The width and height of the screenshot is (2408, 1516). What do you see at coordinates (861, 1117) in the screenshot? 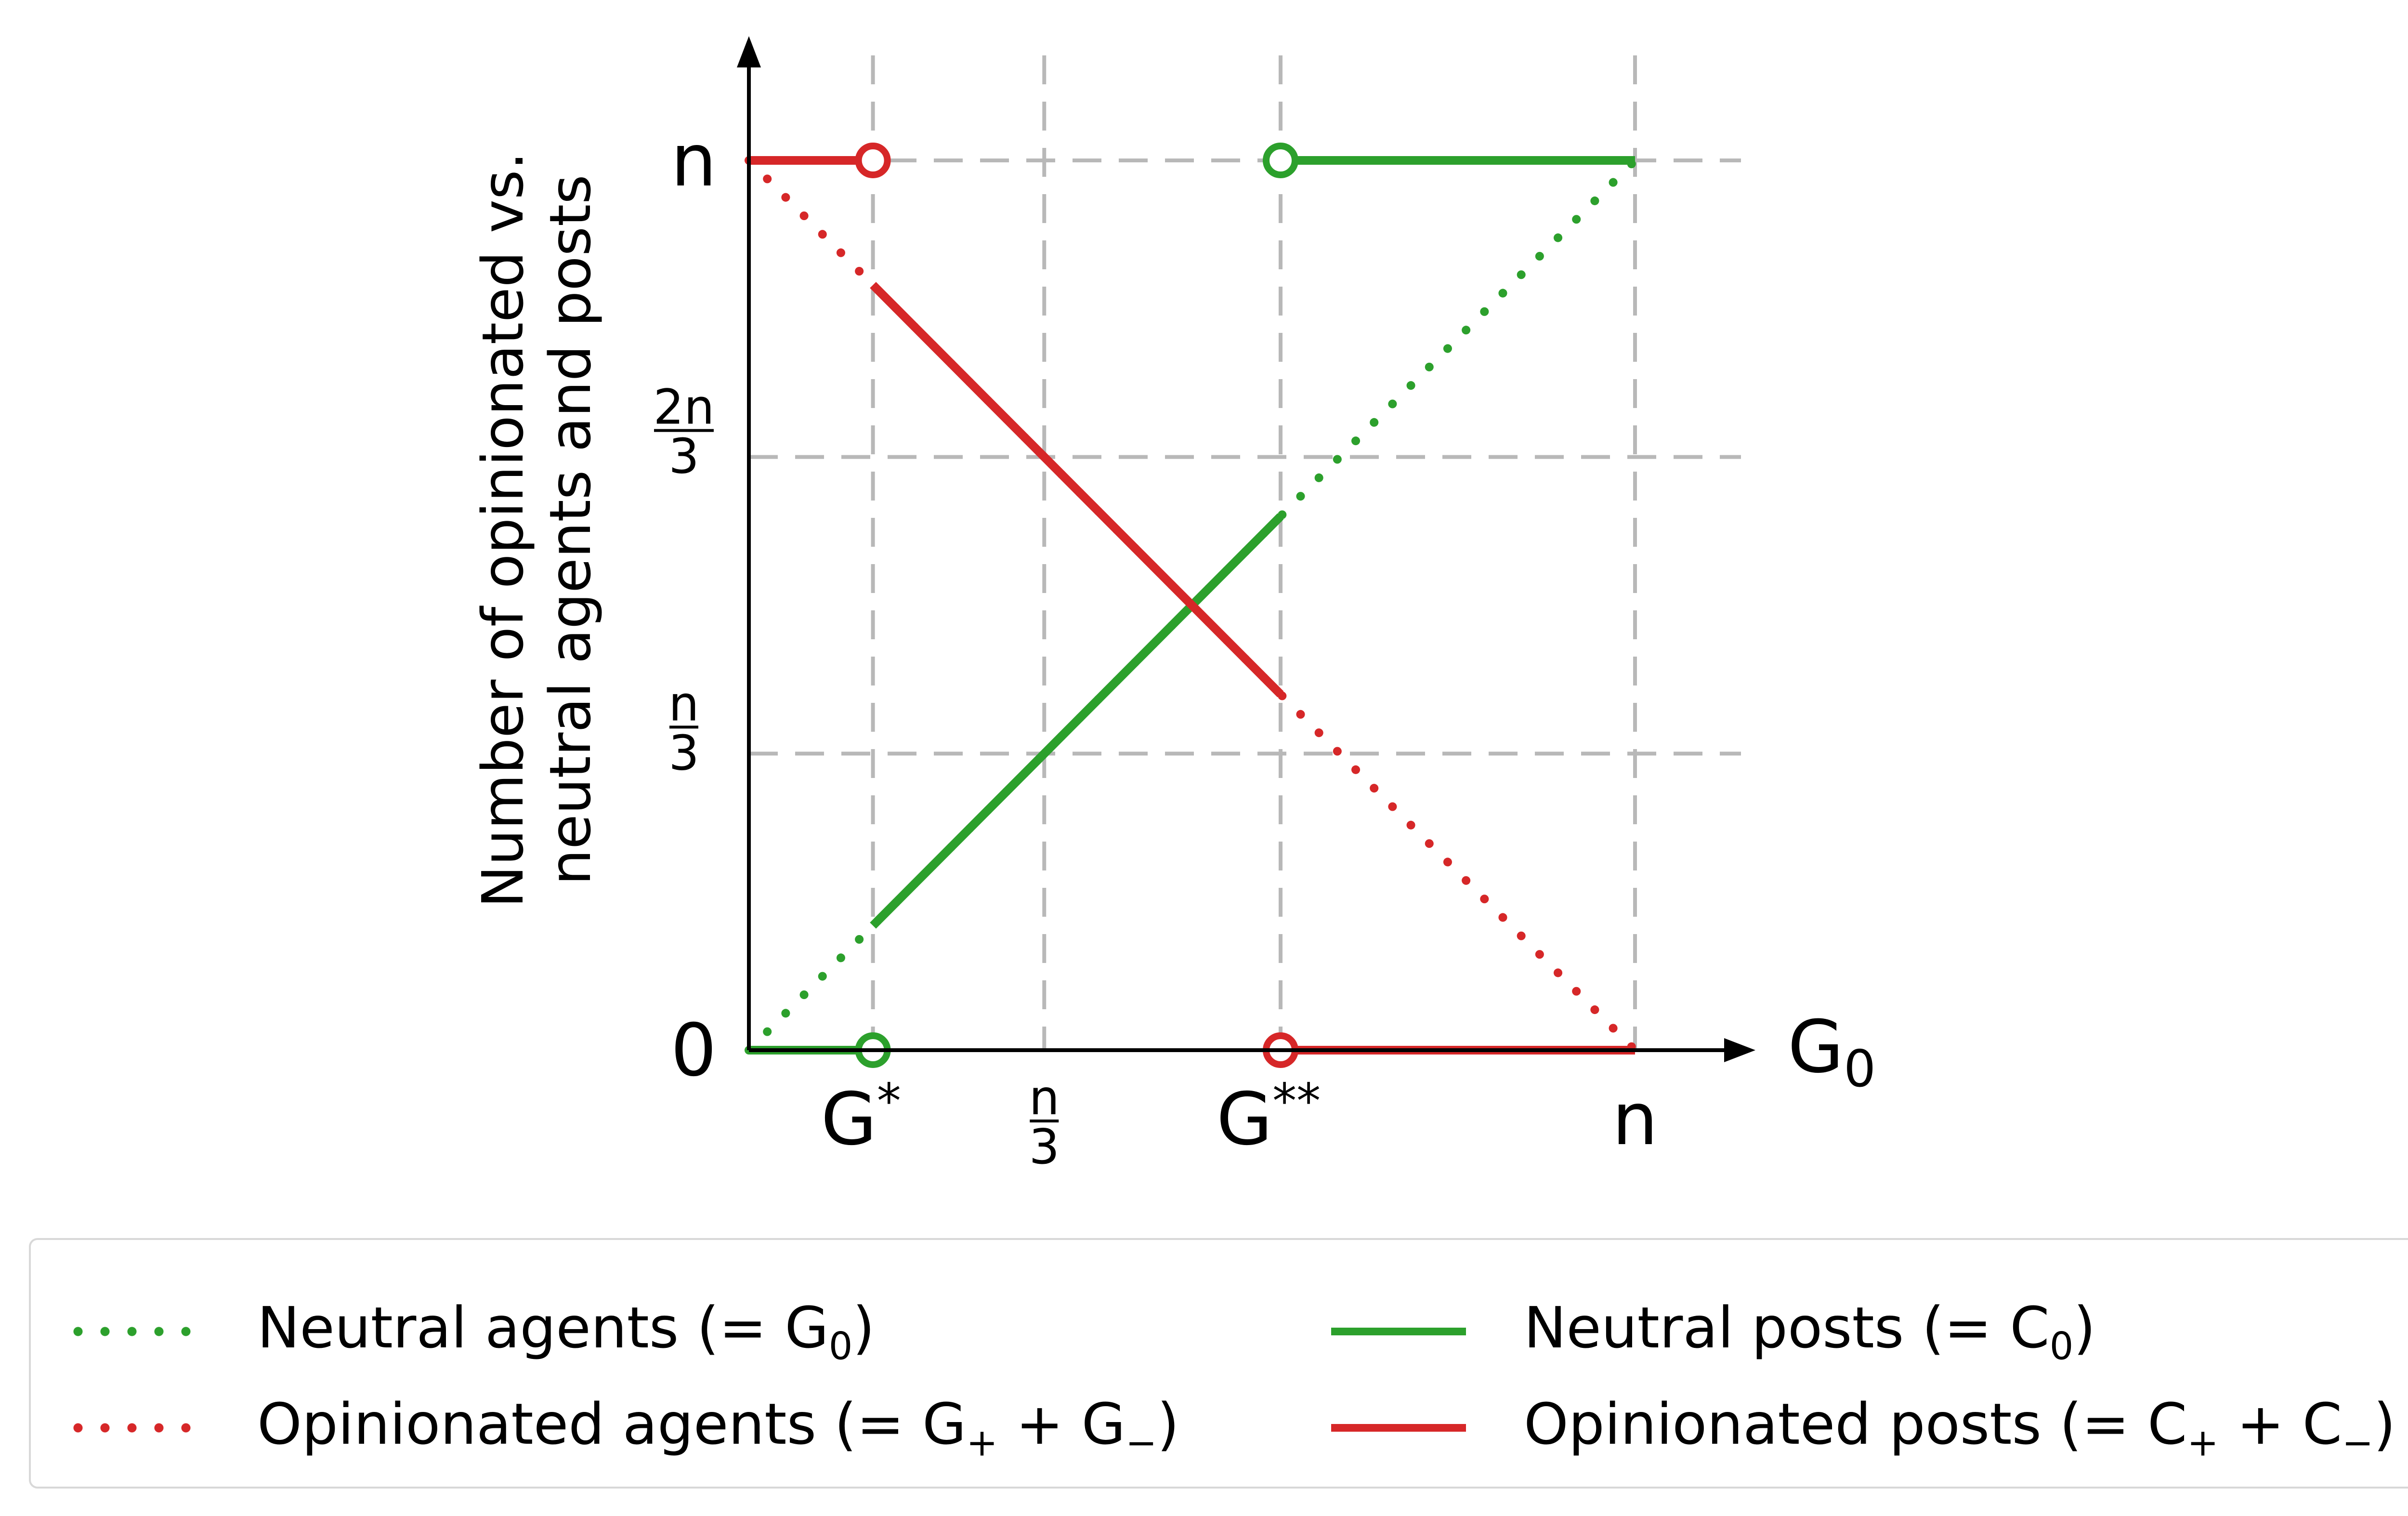
I see `x-tick-label-0: G*` at bounding box center [861, 1117].